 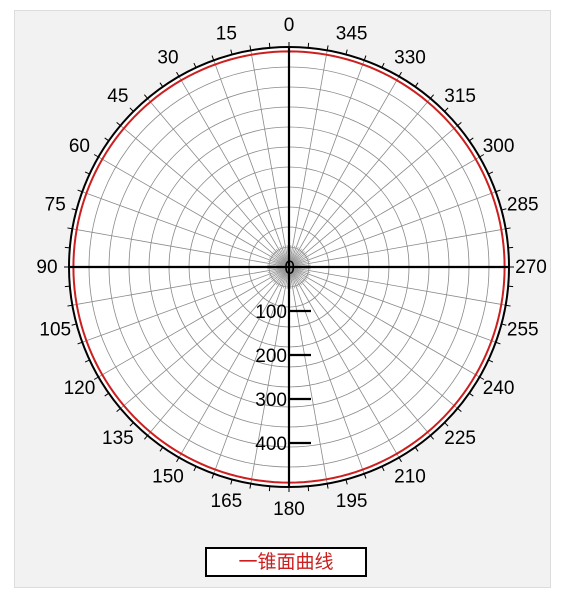 I want to click on angle-label: 240, so click(x=499, y=388).